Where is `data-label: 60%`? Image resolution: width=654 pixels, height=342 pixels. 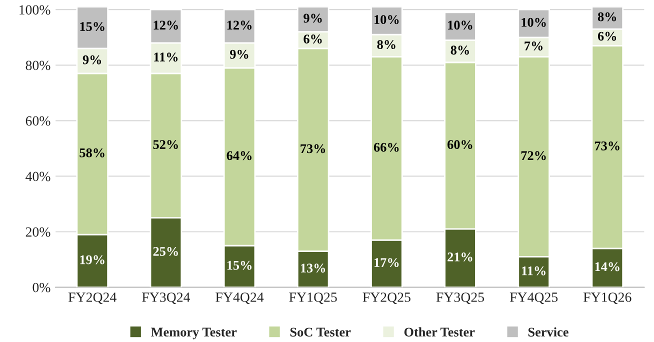 data-label: 60% is located at coordinates (460, 145).